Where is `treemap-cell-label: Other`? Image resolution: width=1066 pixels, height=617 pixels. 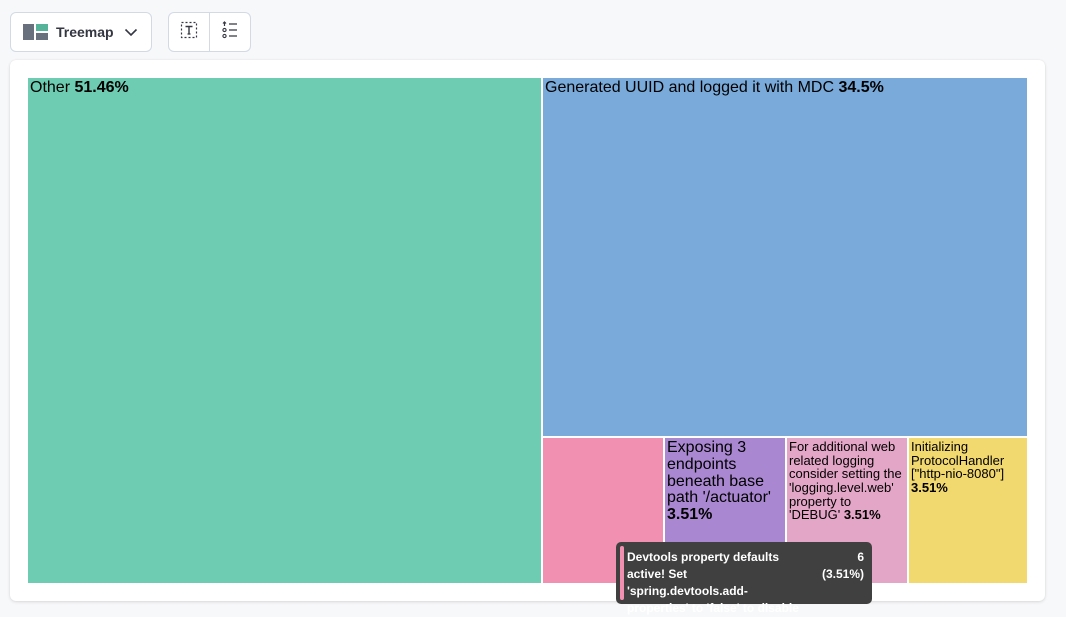 treemap-cell-label: Other is located at coordinates (50, 87).